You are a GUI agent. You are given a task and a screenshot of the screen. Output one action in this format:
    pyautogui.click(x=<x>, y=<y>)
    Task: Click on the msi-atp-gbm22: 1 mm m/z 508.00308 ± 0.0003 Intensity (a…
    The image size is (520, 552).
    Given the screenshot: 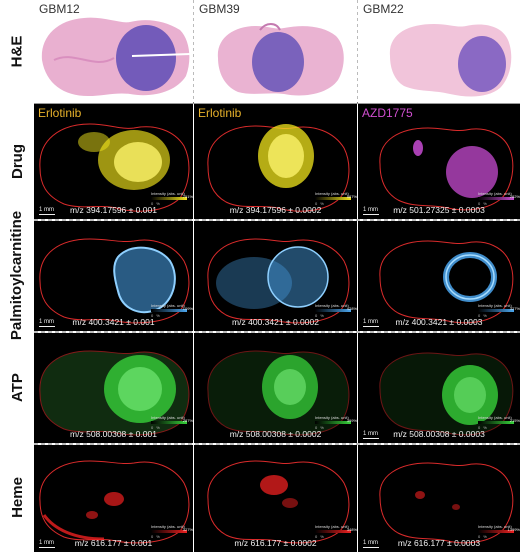 What is the action you would take?
    pyautogui.click(x=439, y=388)
    